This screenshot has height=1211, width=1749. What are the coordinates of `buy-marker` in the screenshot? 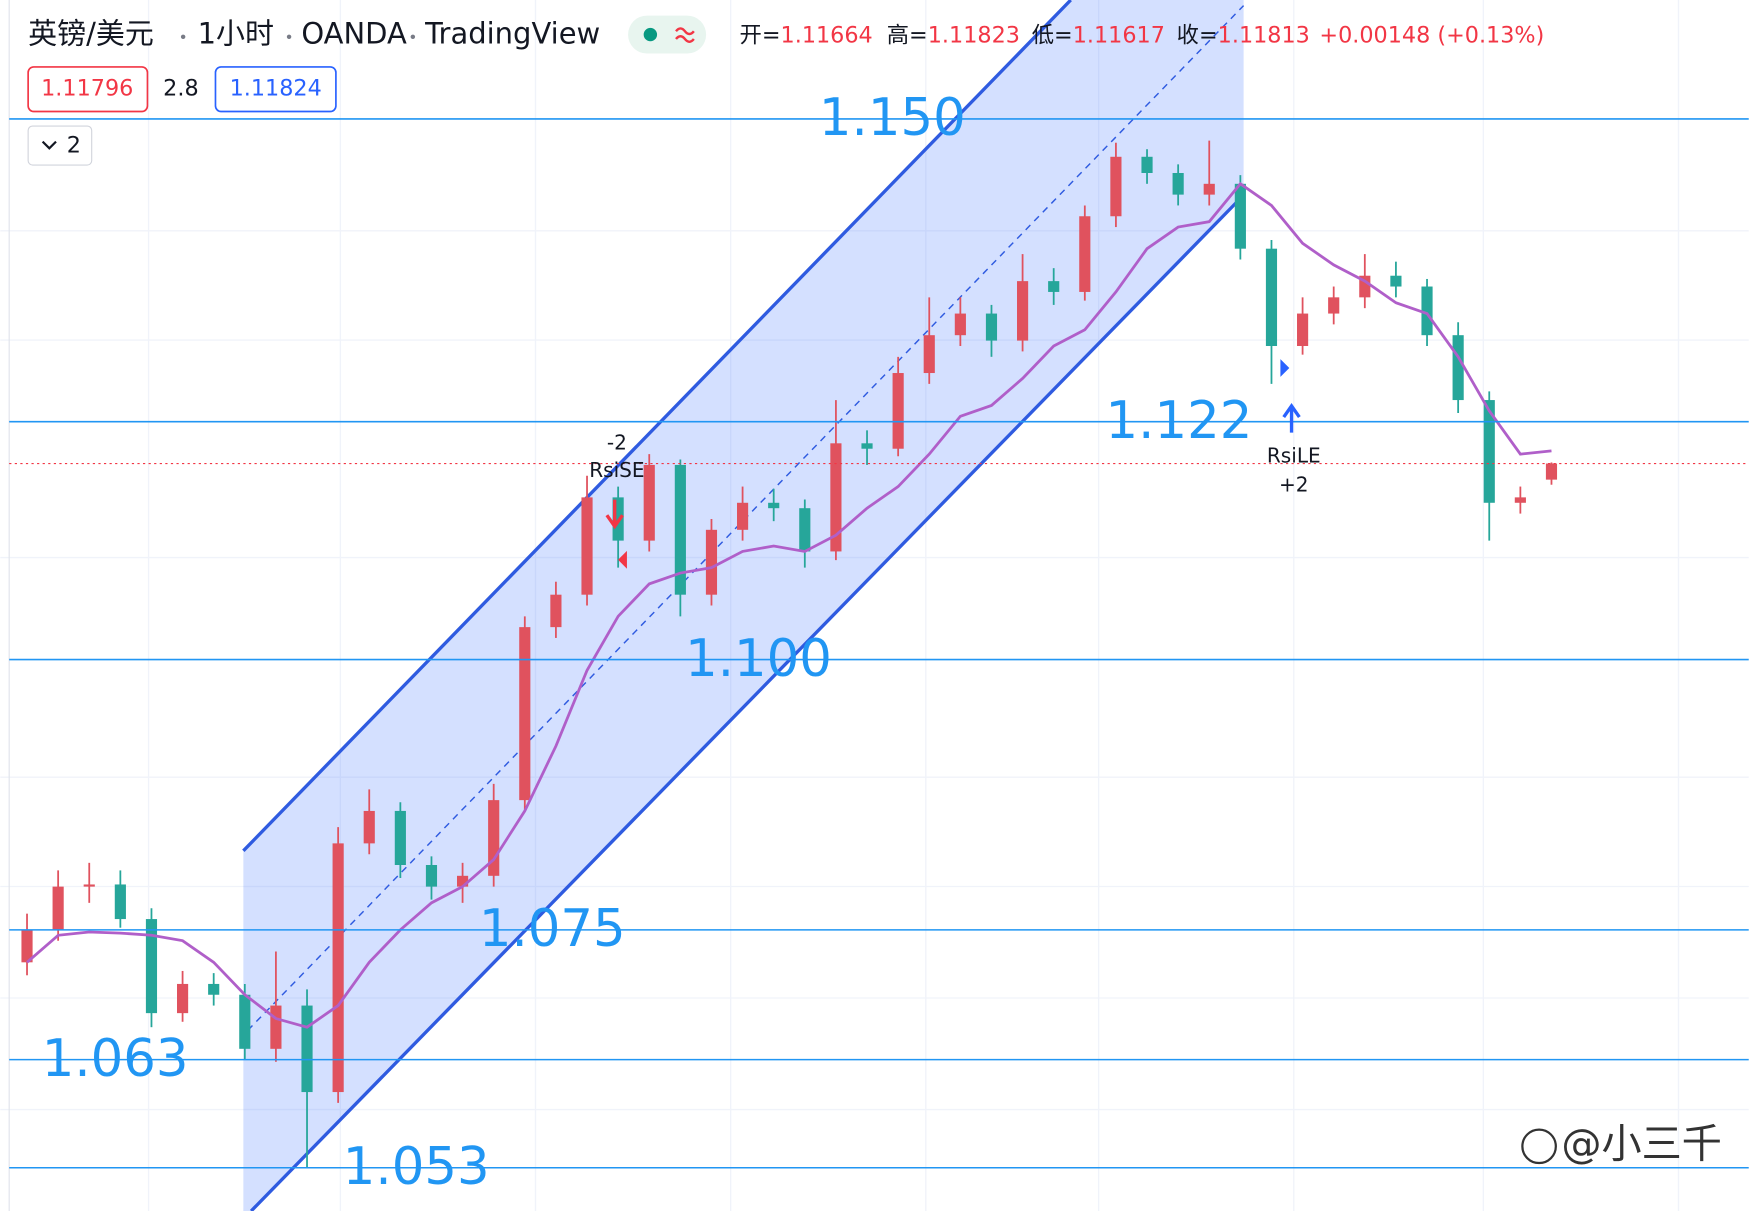 It's located at (1285, 368).